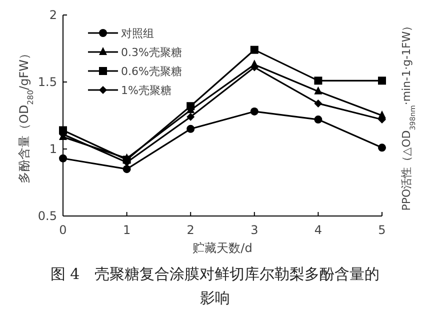 The width and height of the screenshot is (425, 324). Describe the element at coordinates (137, 33) in the screenshot. I see `legend-label: 对照组` at that location.